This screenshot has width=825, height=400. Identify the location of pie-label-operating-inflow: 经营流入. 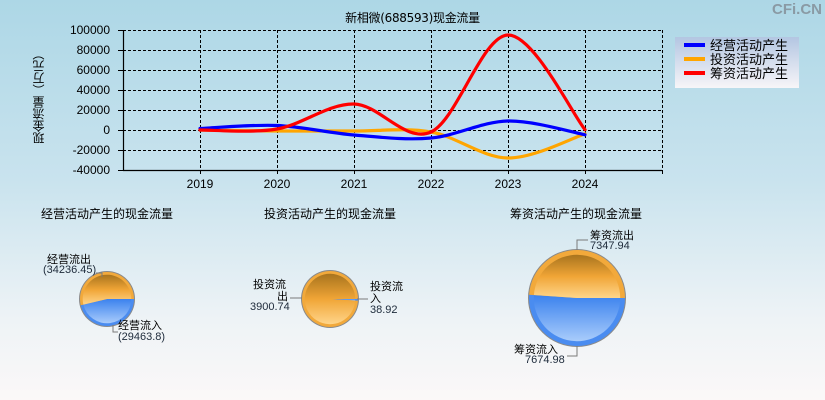
(140, 325).